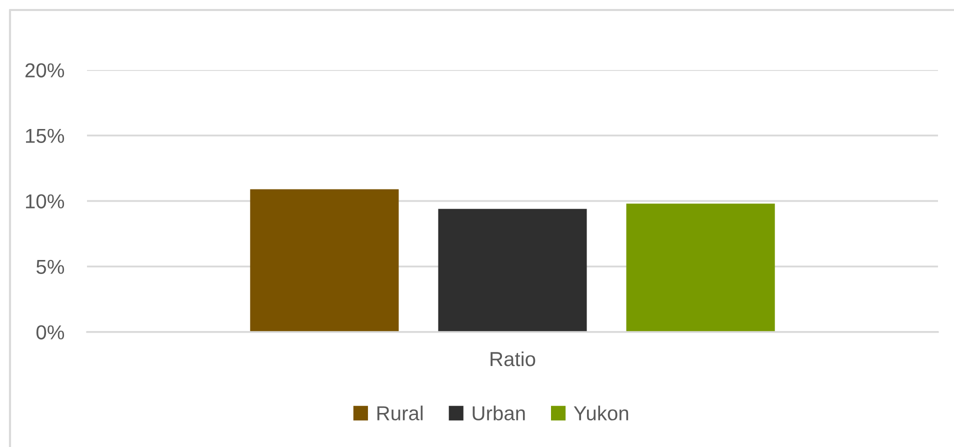 The width and height of the screenshot is (954, 447). Describe the element at coordinates (513, 358) in the screenshot. I see `x-tick-label: Ratio` at that location.